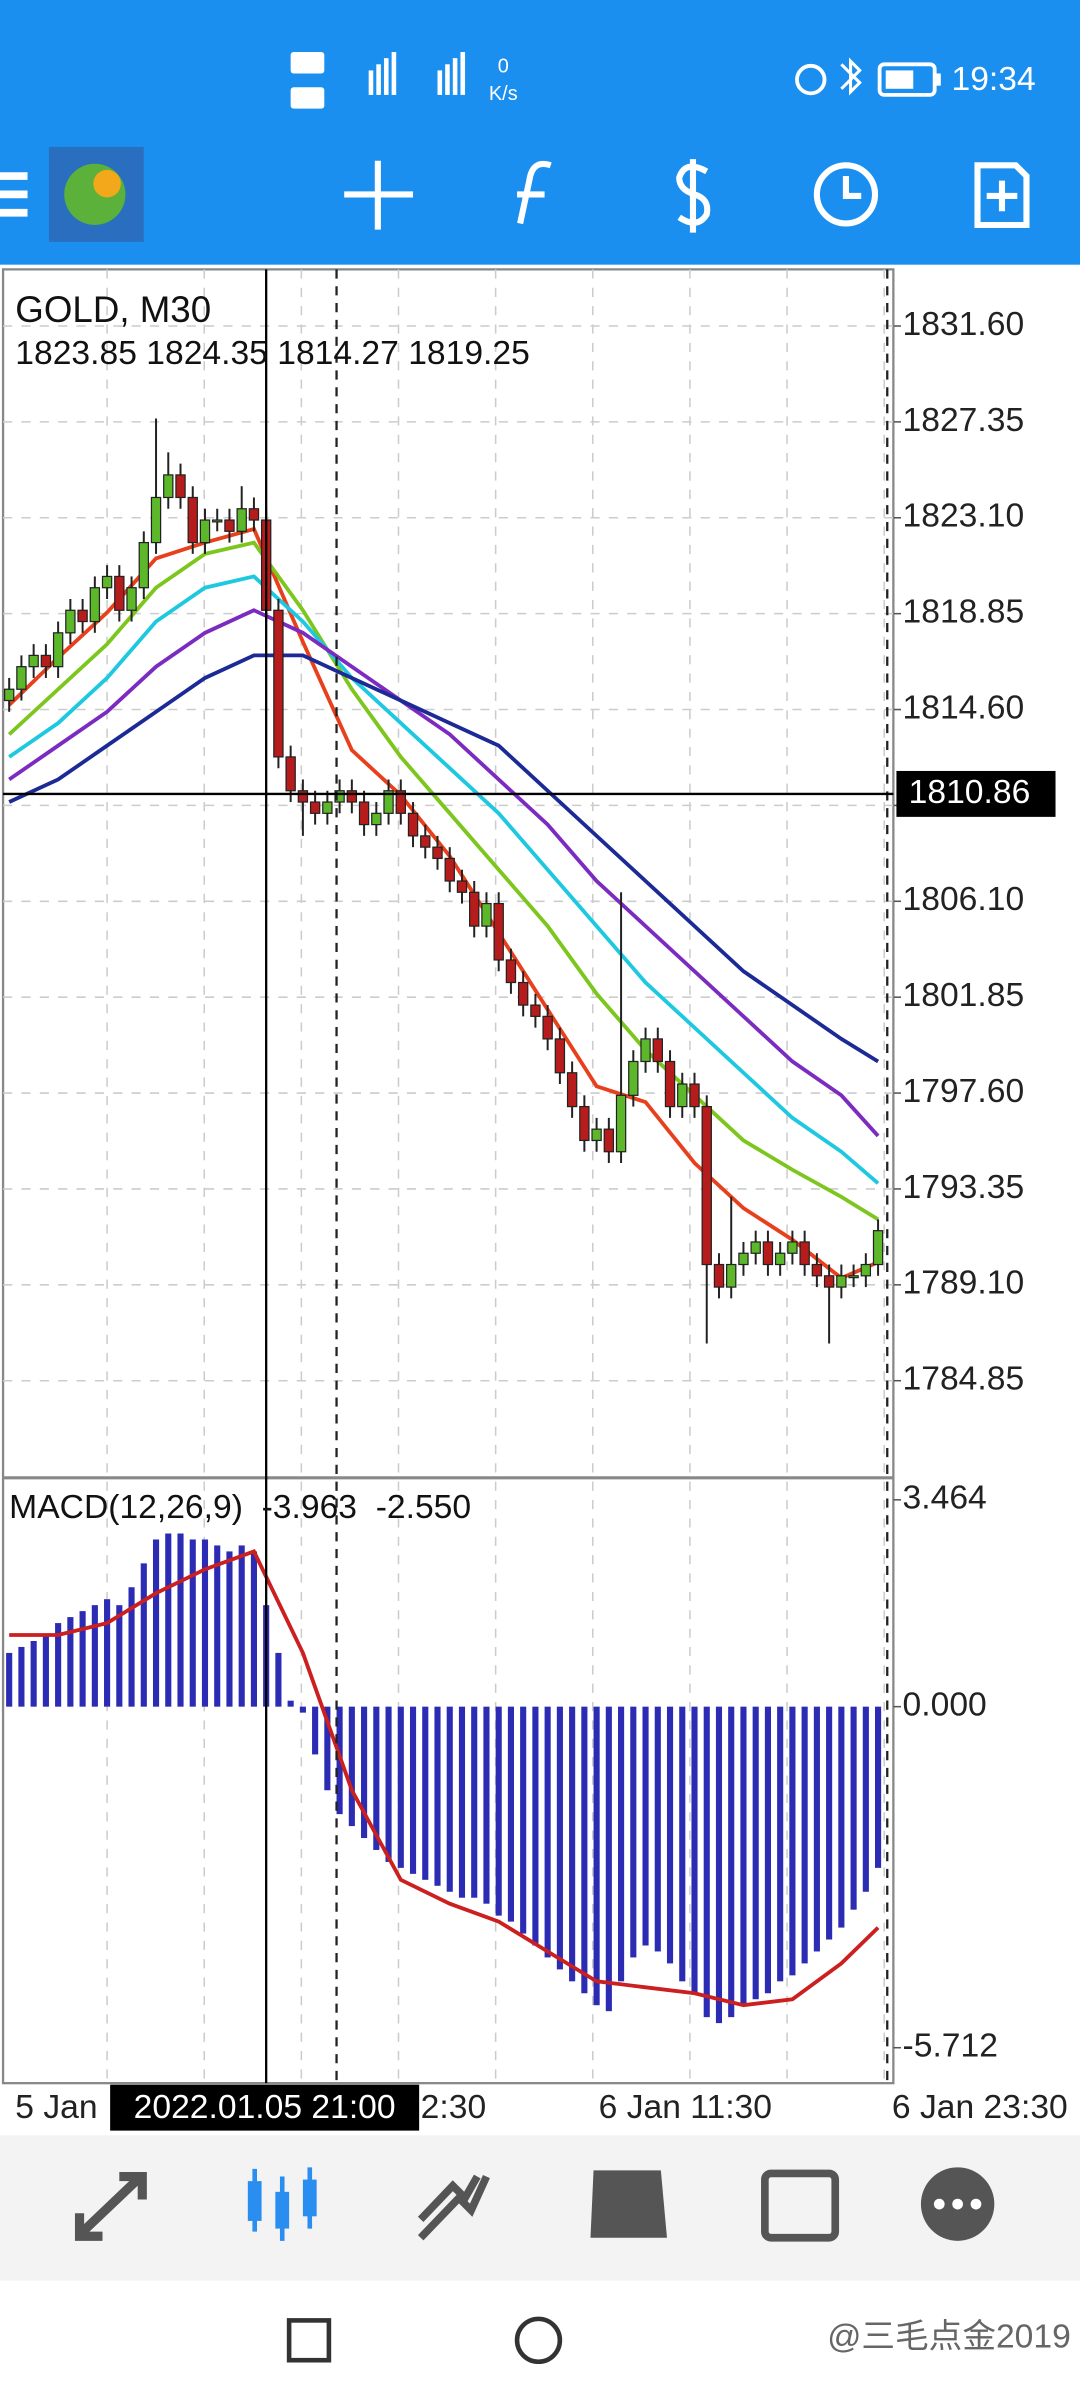  I want to click on chart-tab, so click(282, 2204).